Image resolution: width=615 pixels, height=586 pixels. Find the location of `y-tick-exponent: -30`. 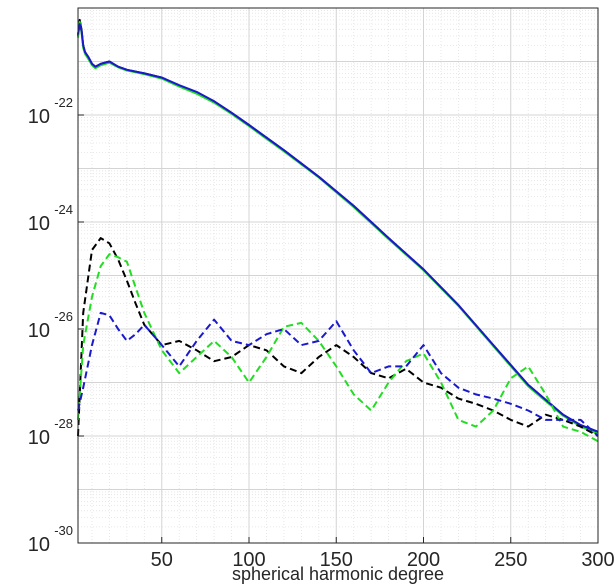

y-tick-exponent: -30 is located at coordinates (63, 530).